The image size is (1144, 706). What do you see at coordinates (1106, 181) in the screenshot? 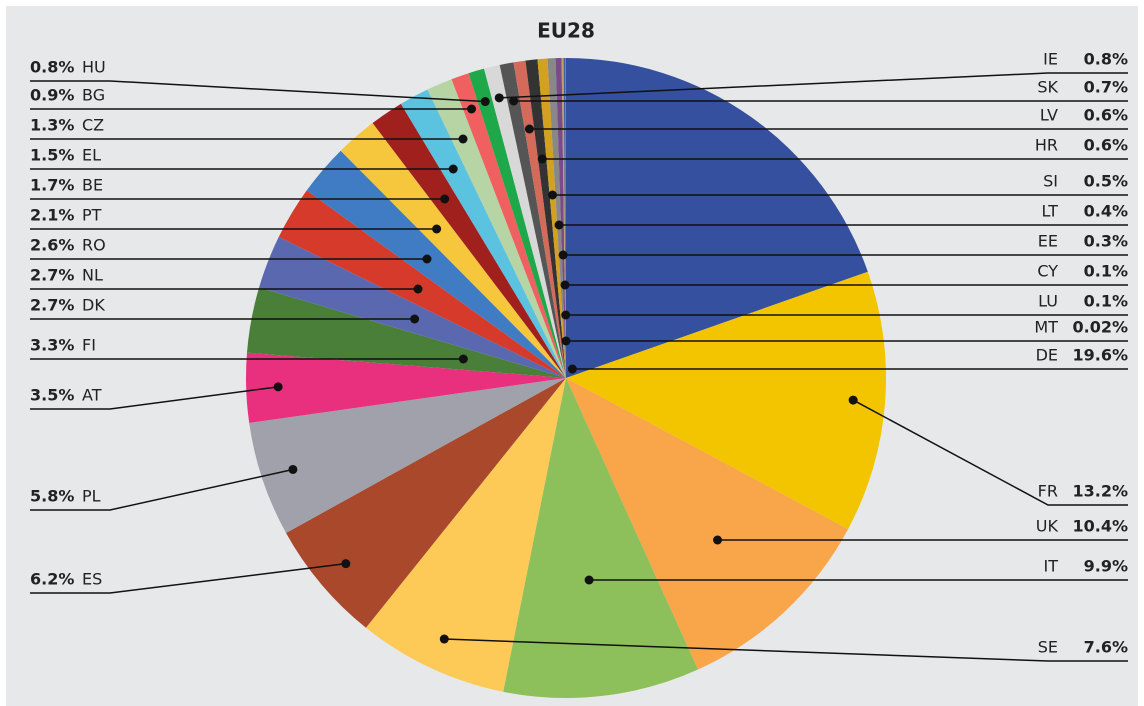
I see `value-label: 0.5%` at bounding box center [1106, 181].